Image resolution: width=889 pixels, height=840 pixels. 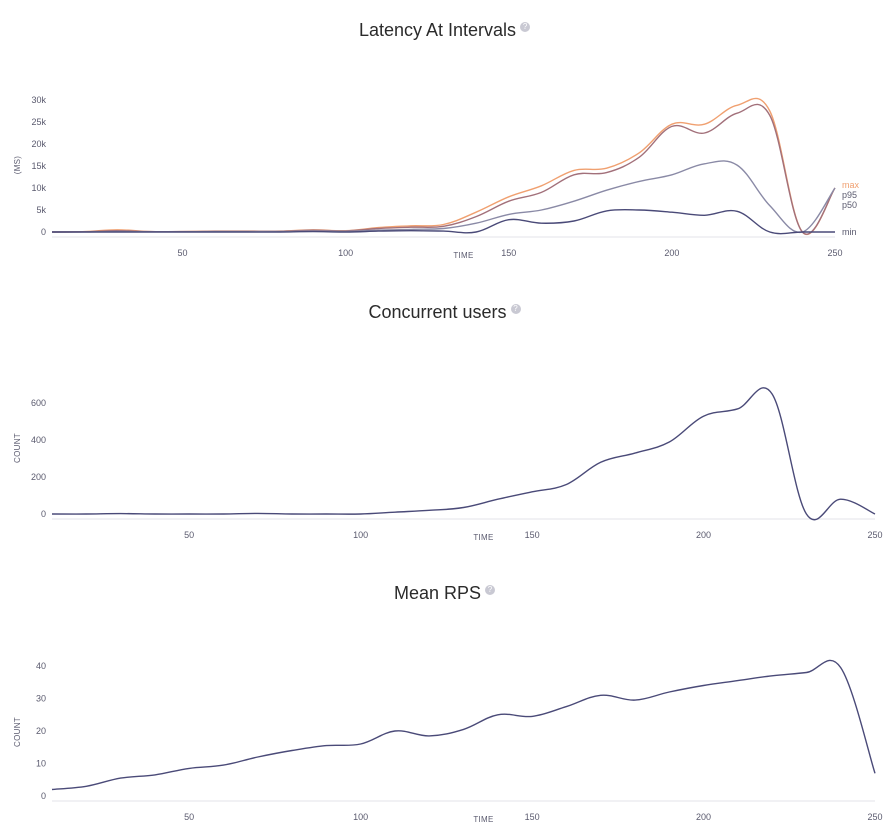 What do you see at coordinates (41, 764) in the screenshot?
I see `y-tick-label: 10` at bounding box center [41, 764].